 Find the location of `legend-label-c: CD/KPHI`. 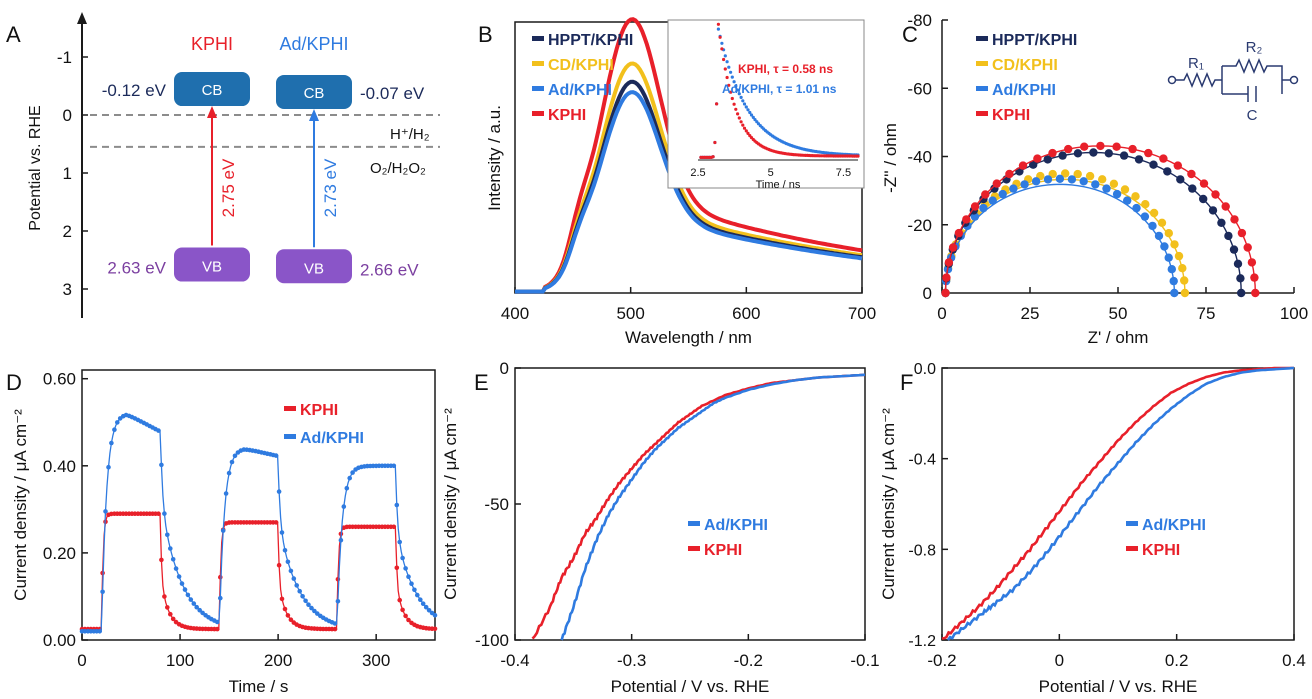

legend-label-c: CD/KPHI is located at coordinates (1025, 65).